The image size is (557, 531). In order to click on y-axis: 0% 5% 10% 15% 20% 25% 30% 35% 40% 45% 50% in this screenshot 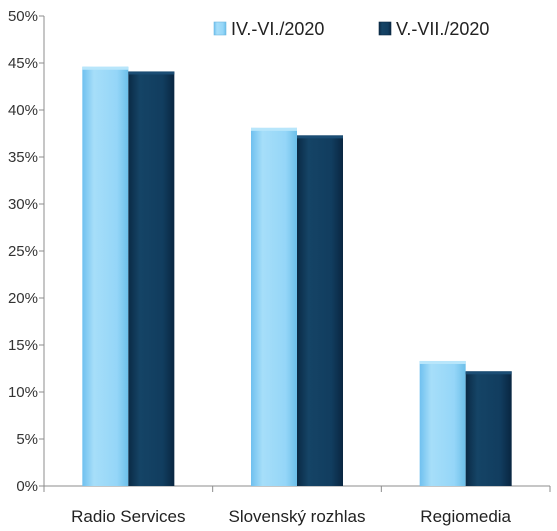, I will do `click(26, 251)`.